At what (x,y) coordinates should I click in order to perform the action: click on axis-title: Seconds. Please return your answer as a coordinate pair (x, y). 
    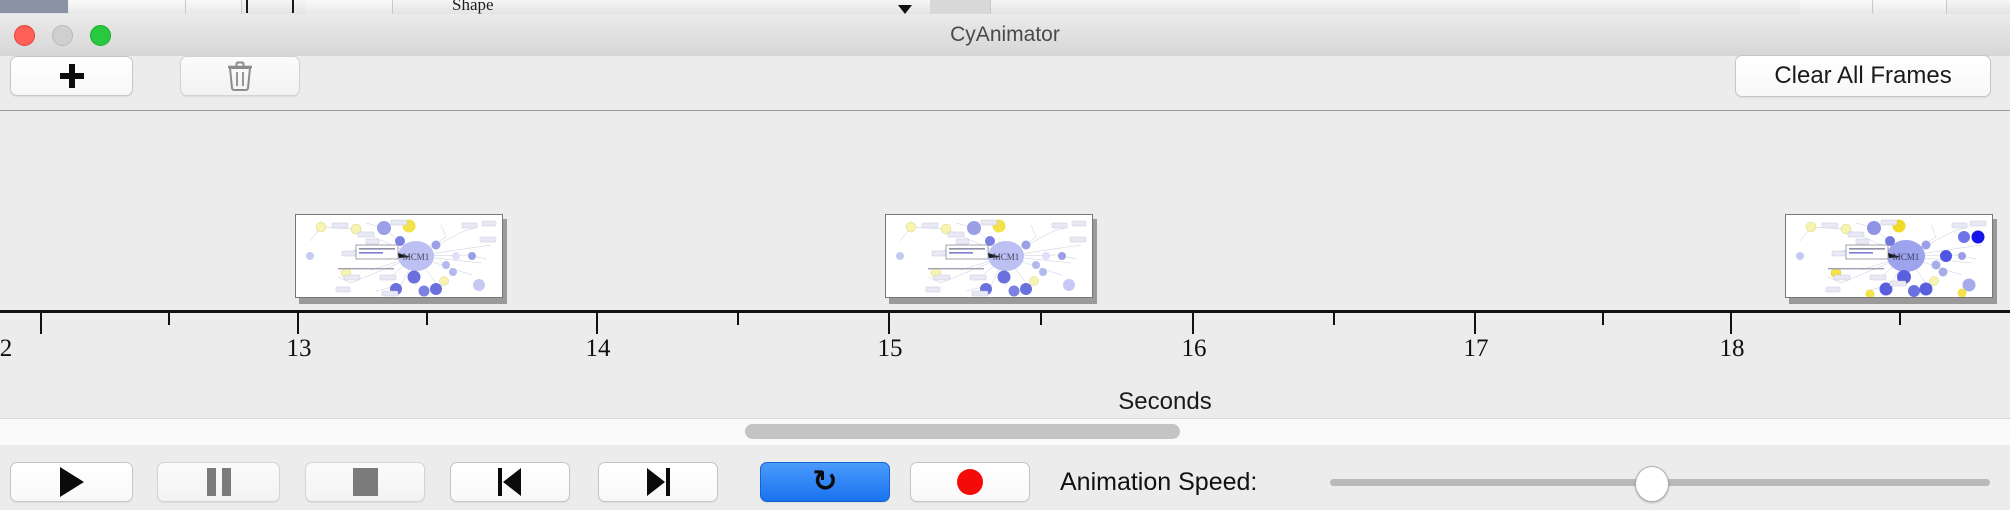
    Looking at the image, I should click on (1005, 402).